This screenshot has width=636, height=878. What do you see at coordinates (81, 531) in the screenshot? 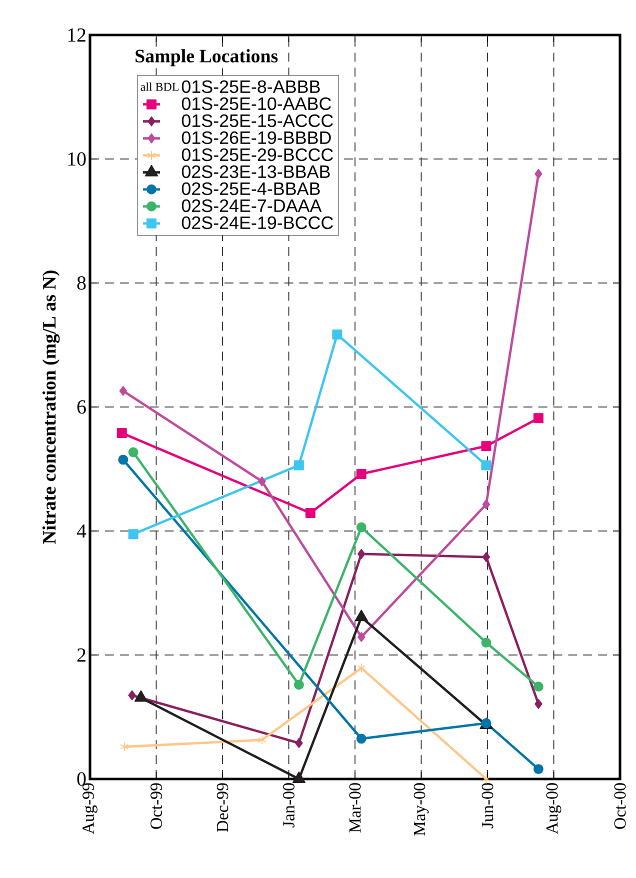
I see `y-tick-label: 4` at bounding box center [81, 531].